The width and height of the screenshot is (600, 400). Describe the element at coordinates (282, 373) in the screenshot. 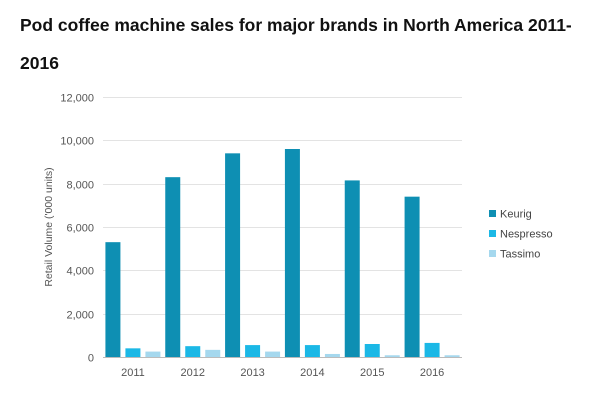

I see `x-axis-ticks: 2011 2012 2013 2014 2015 2016` at that location.